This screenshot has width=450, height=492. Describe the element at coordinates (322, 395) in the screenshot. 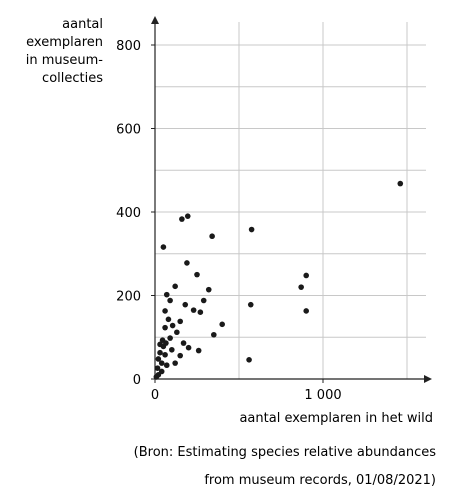

I see `x-tick-label: 1 000` at that location.